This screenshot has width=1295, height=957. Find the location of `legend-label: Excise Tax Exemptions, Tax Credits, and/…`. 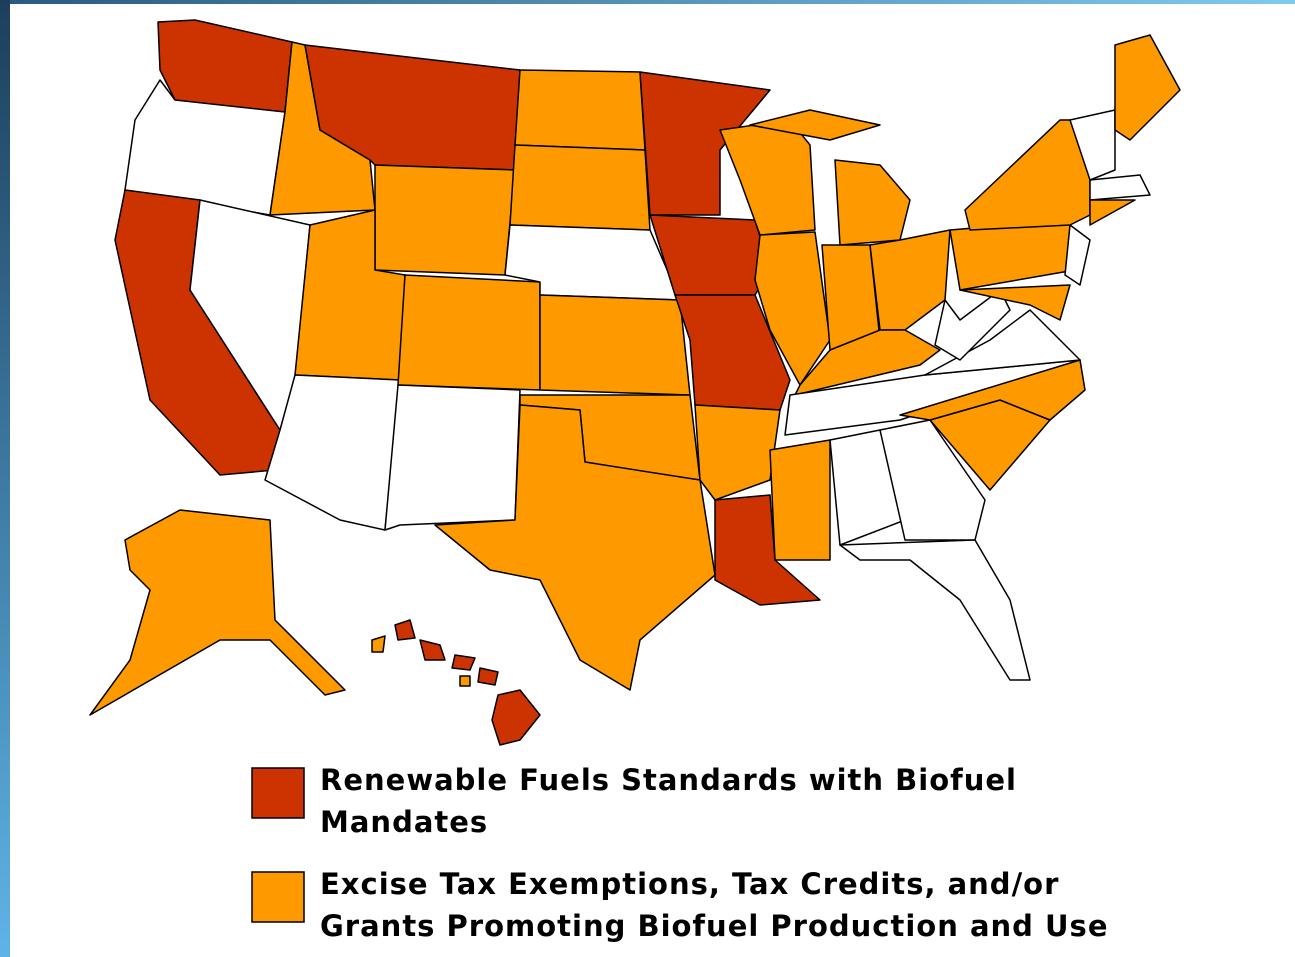

legend-label: Excise Tax Exemptions, Tax Credits, and/… is located at coordinates (689, 884).